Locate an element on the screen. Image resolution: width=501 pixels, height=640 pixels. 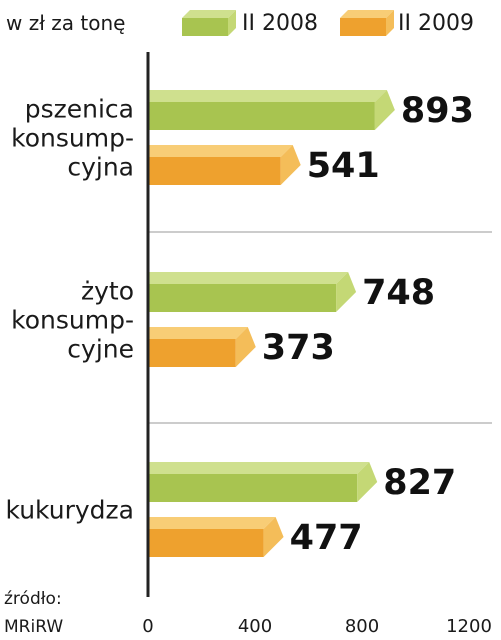
bar-1-2008-side is located at coordinates (346, 292).